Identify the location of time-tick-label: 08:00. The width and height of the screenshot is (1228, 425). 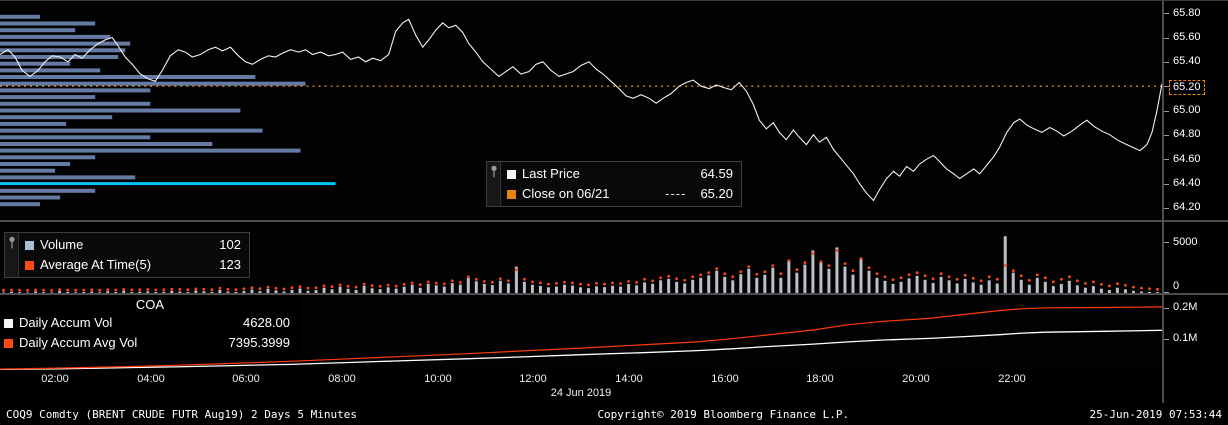
(342, 379).